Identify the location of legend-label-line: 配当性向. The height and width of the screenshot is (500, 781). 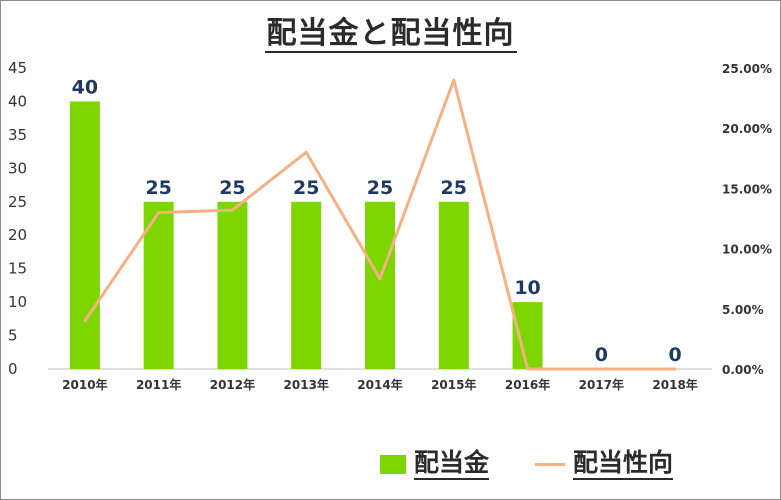
(623, 464).